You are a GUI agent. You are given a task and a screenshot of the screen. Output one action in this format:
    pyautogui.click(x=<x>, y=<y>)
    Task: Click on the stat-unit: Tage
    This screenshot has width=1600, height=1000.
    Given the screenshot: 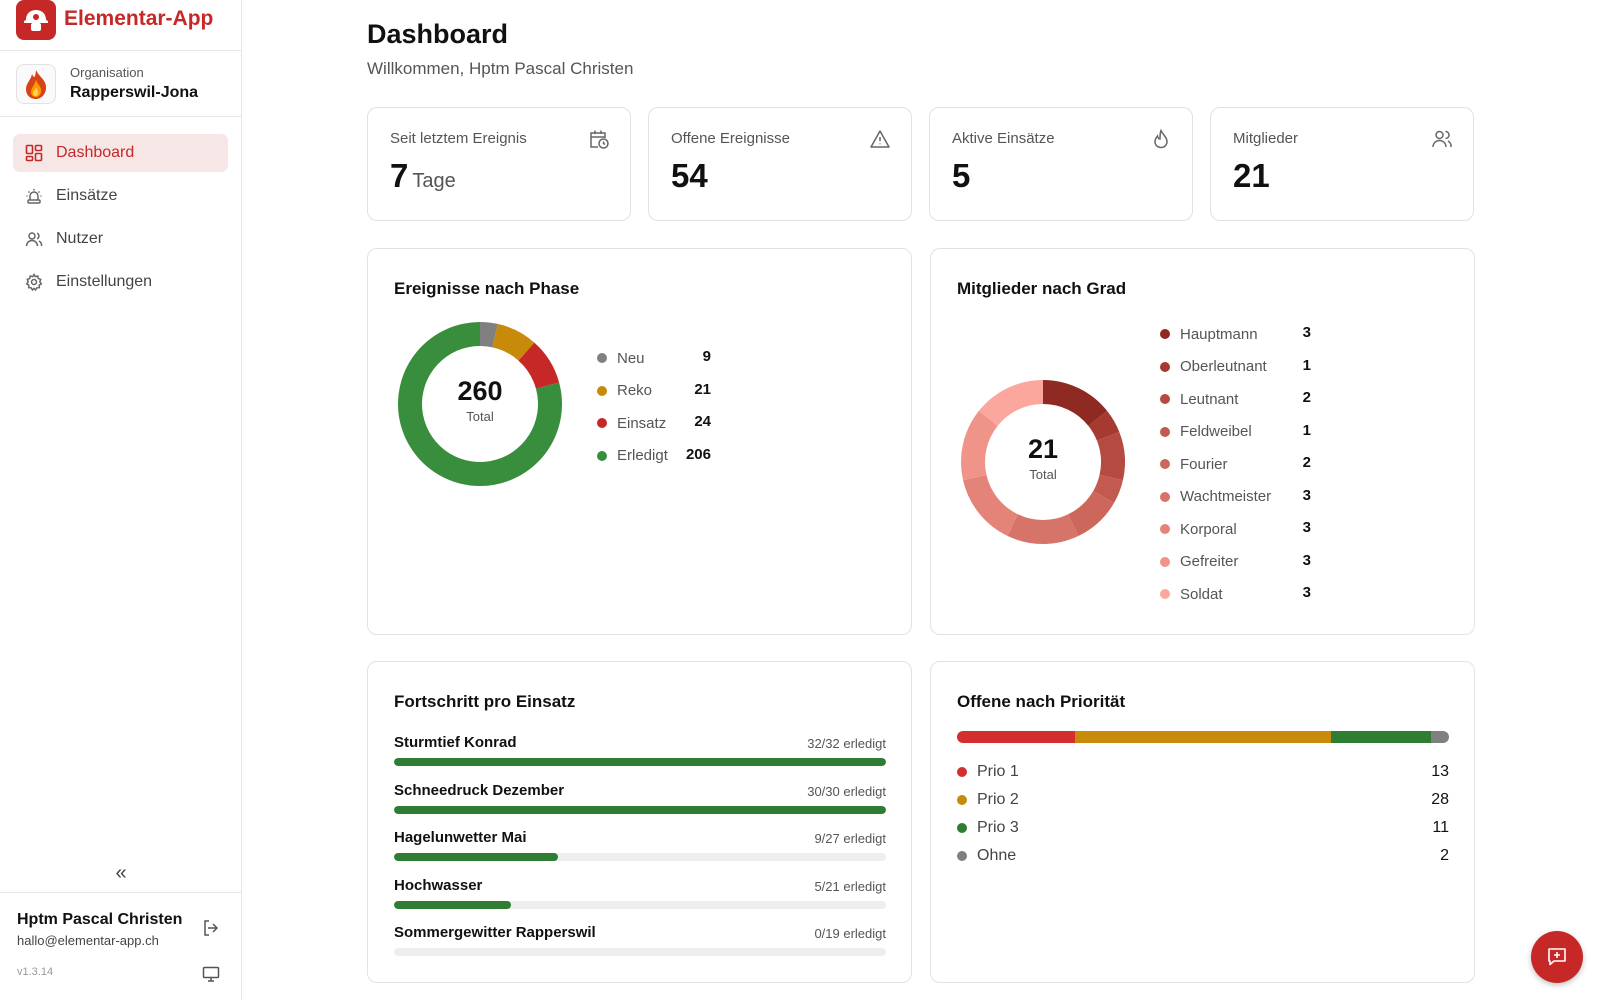 What is the action you would take?
    pyautogui.click(x=434, y=181)
    